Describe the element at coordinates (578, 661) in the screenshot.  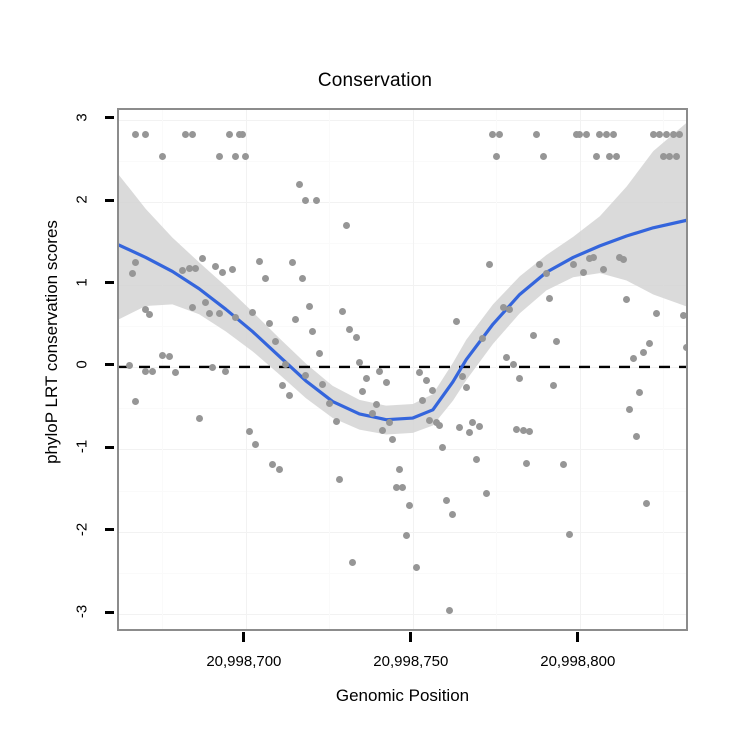
I see `x-tick-label: 20,998,800` at that location.